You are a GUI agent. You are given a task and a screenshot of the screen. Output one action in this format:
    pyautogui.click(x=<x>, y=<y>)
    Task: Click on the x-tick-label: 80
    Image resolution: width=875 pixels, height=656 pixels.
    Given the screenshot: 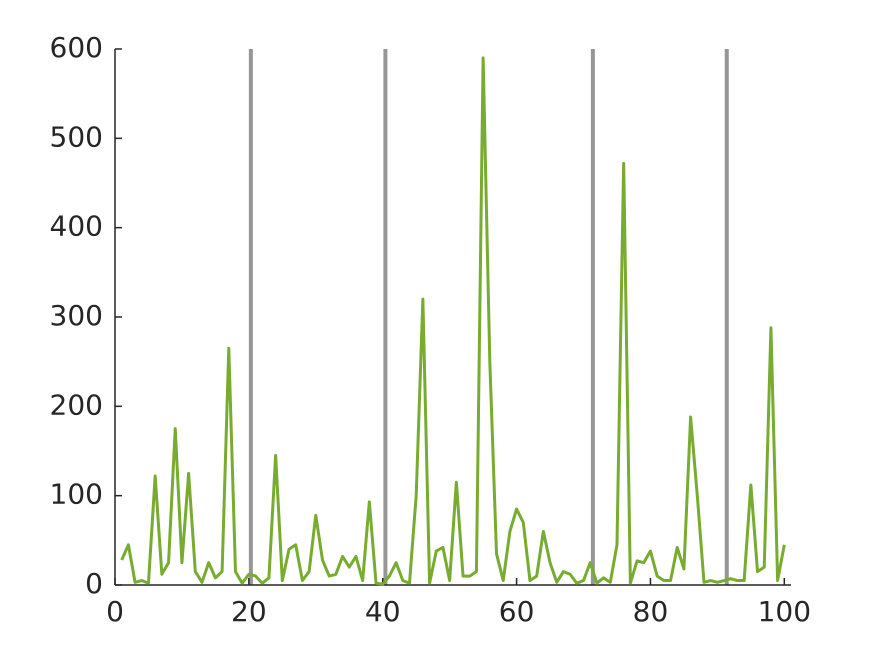 What is the action you would take?
    pyautogui.click(x=651, y=611)
    